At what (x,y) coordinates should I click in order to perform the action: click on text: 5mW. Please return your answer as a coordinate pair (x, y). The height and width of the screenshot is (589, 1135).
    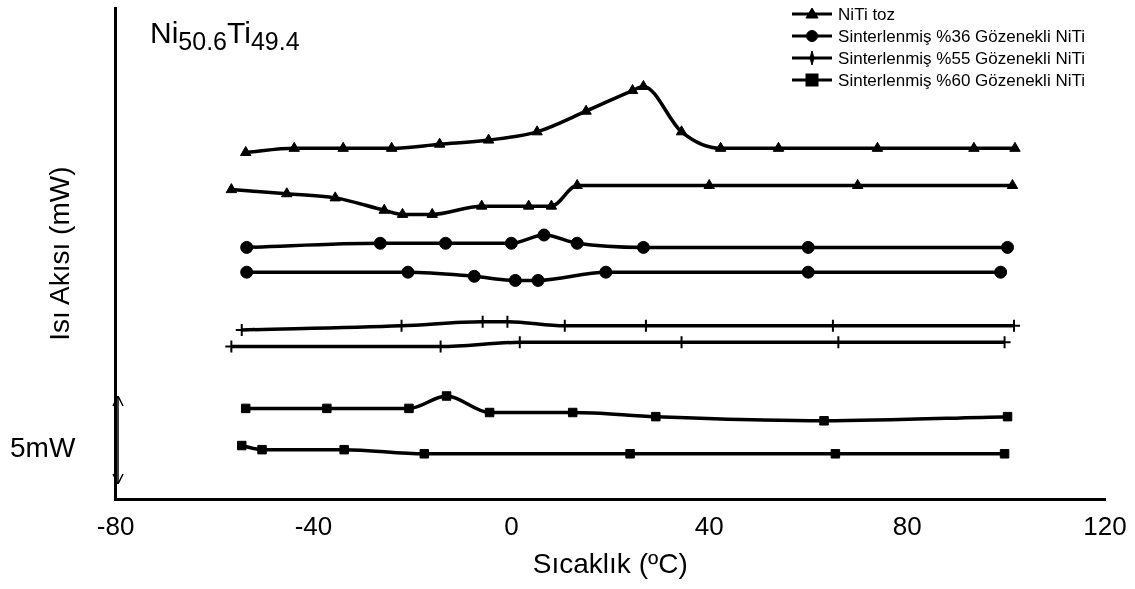
    Looking at the image, I should click on (43, 448).